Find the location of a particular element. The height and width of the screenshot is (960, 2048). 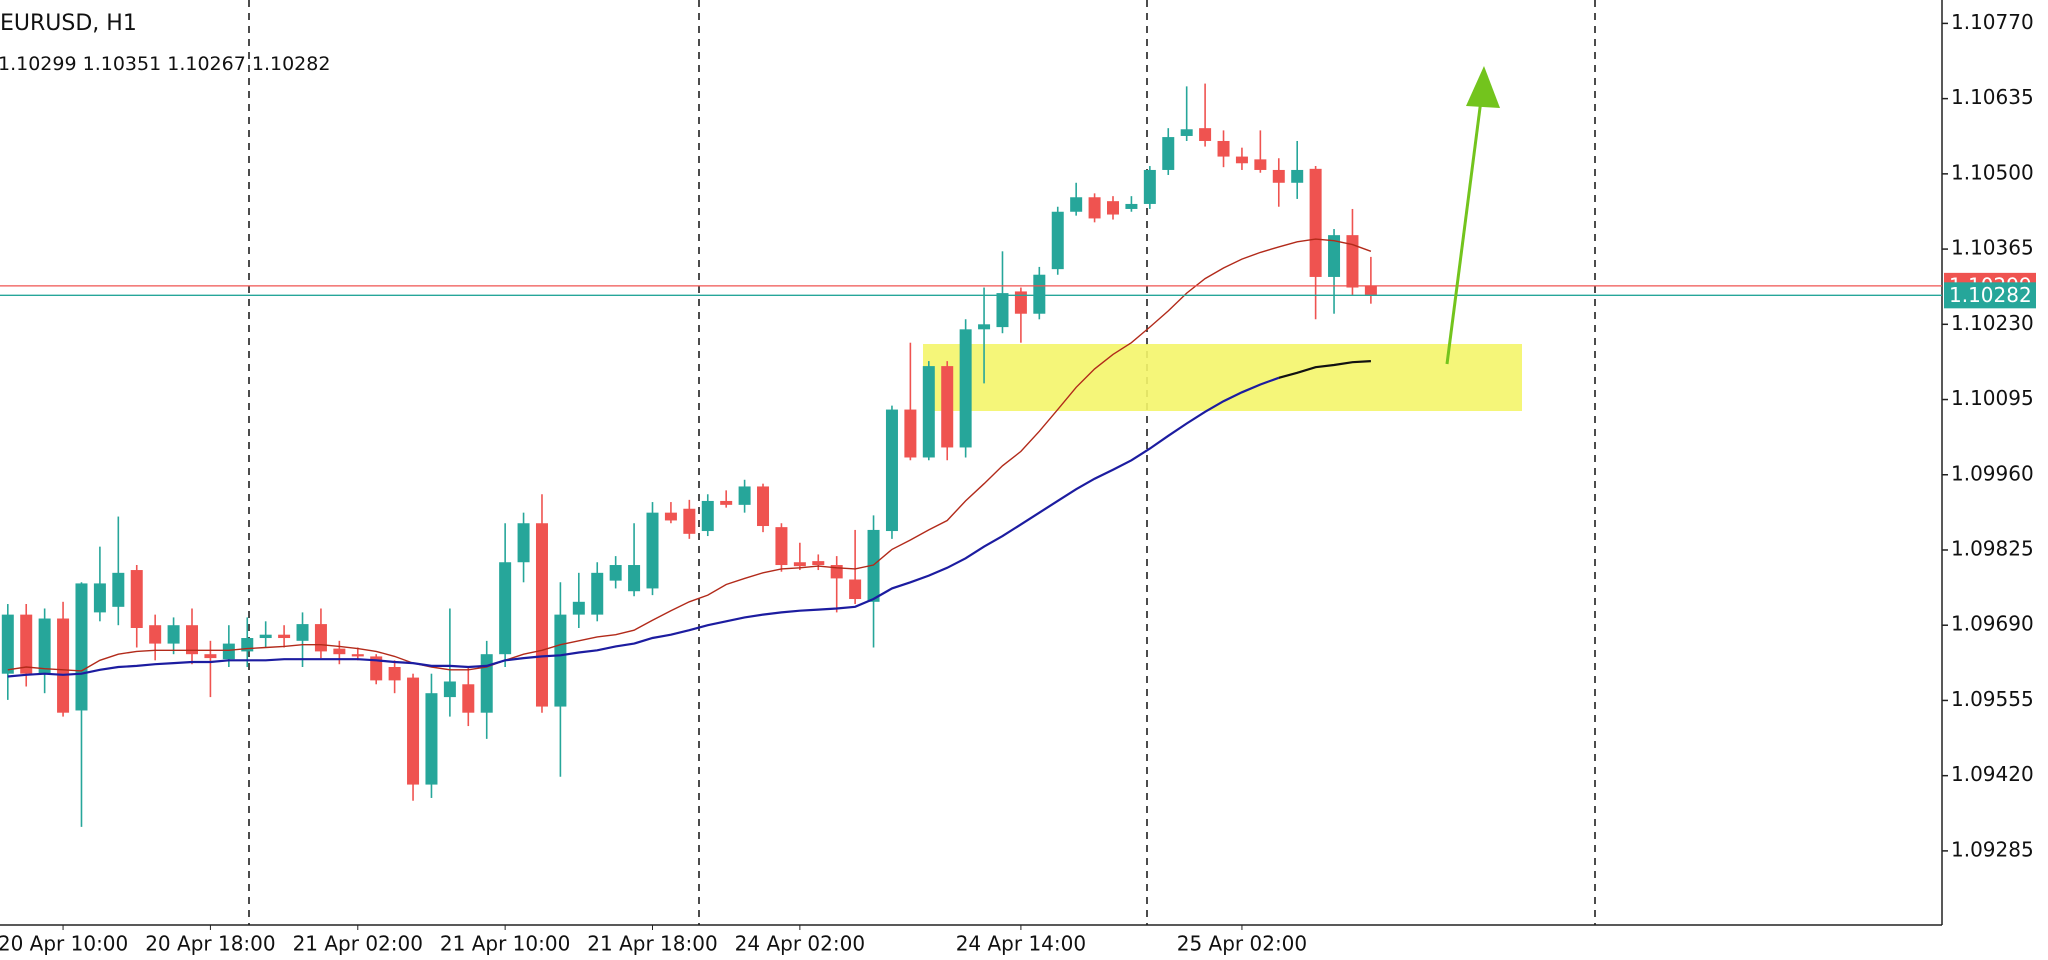

x-tick-label: 24 Apr 14:00 is located at coordinates (1021, 944).